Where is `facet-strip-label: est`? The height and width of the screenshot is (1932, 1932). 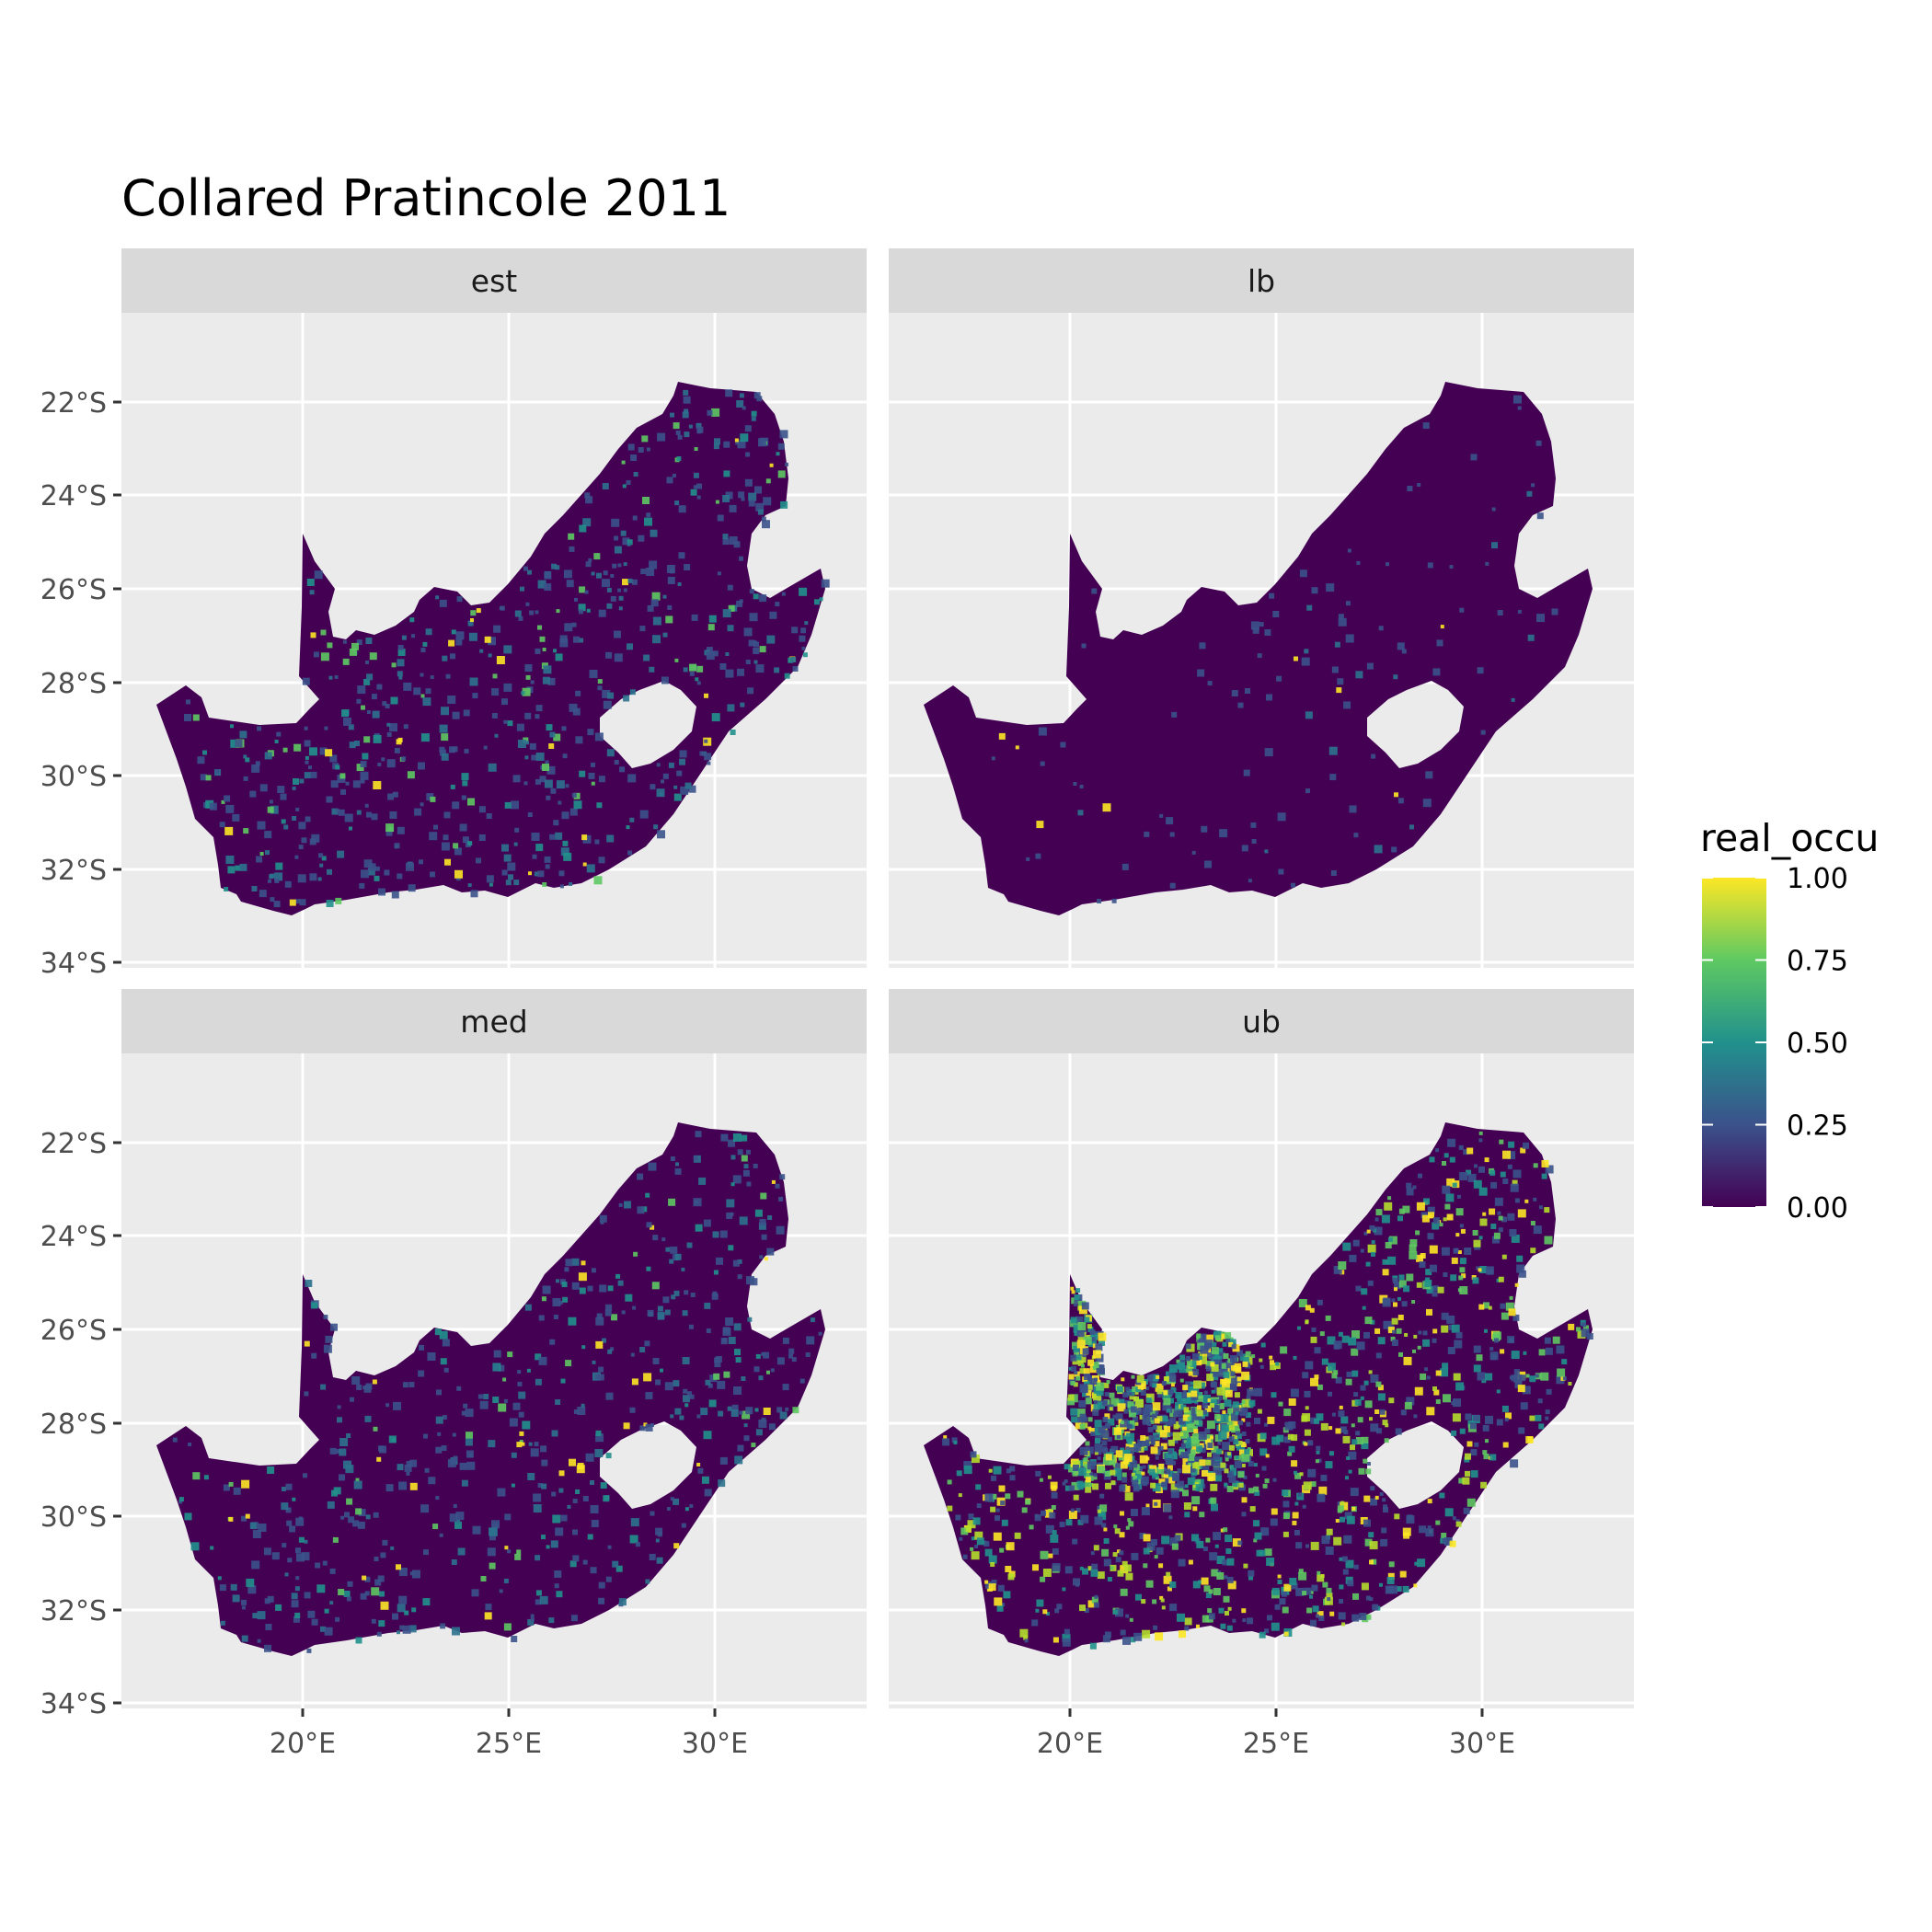
facet-strip-label: est is located at coordinates (494, 281).